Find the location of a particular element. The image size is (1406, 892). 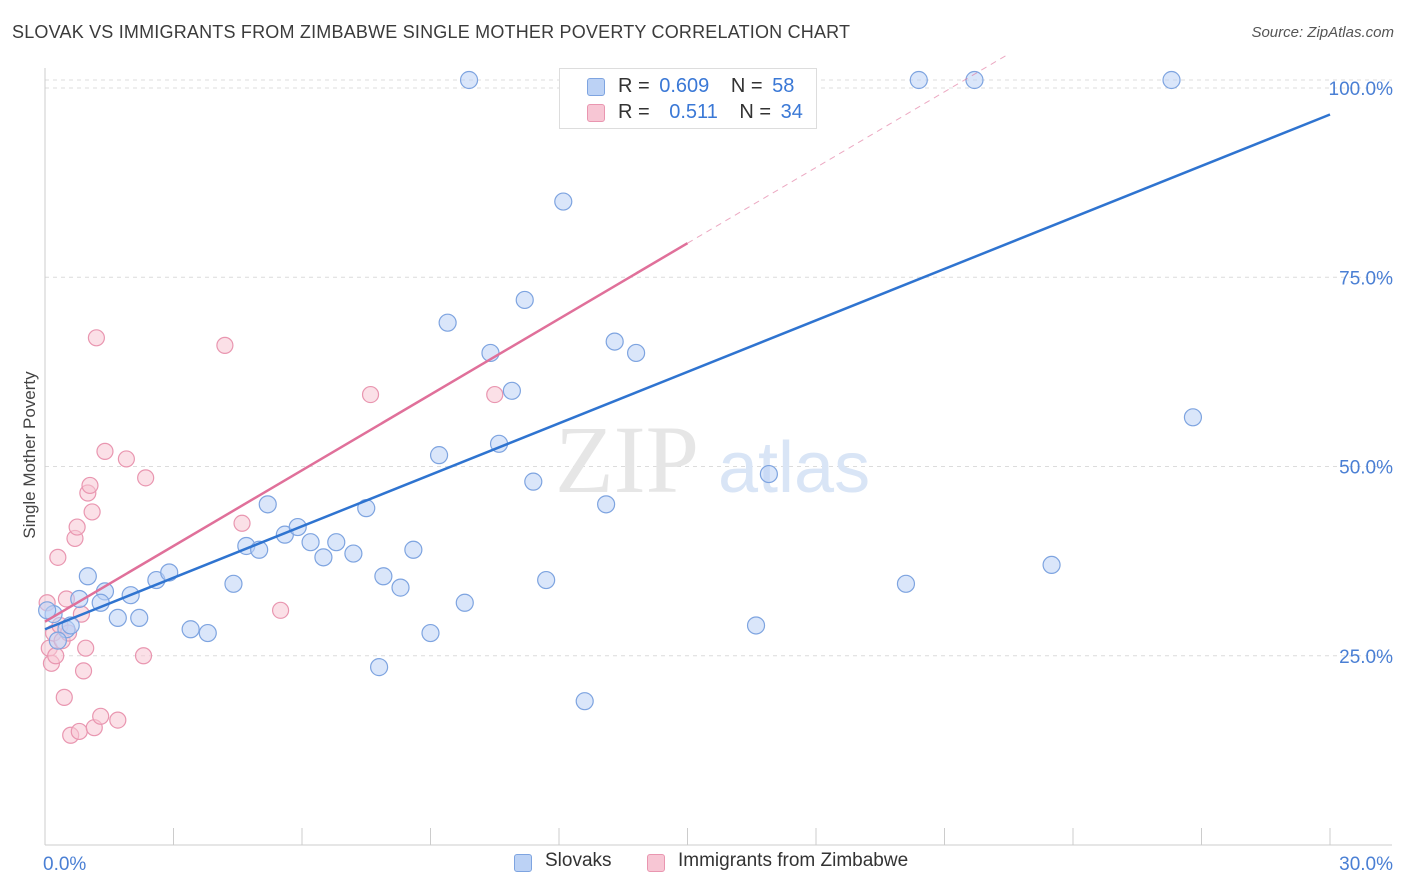

y-axis-label: Single Mother Poverty is located at coordinates (29, 455).